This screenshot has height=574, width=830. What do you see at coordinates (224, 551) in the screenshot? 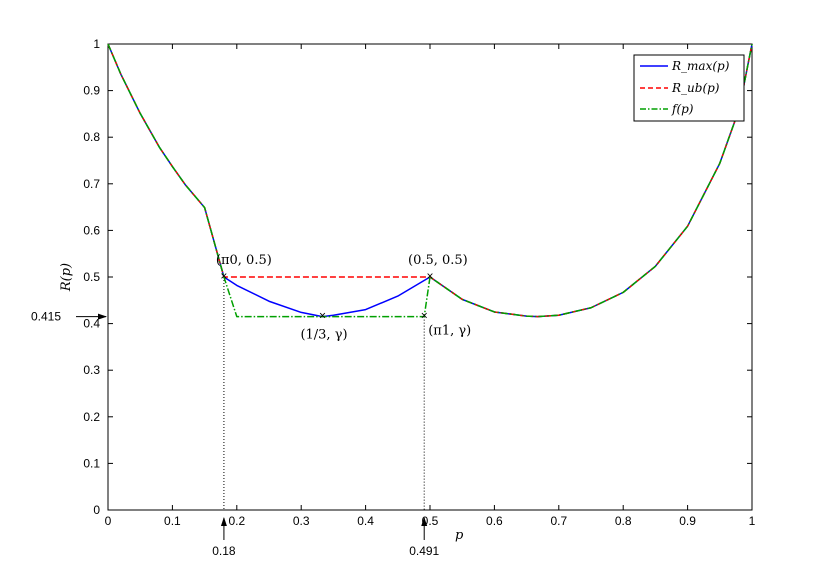
I see `x-marker-label: 0.18` at bounding box center [224, 551].